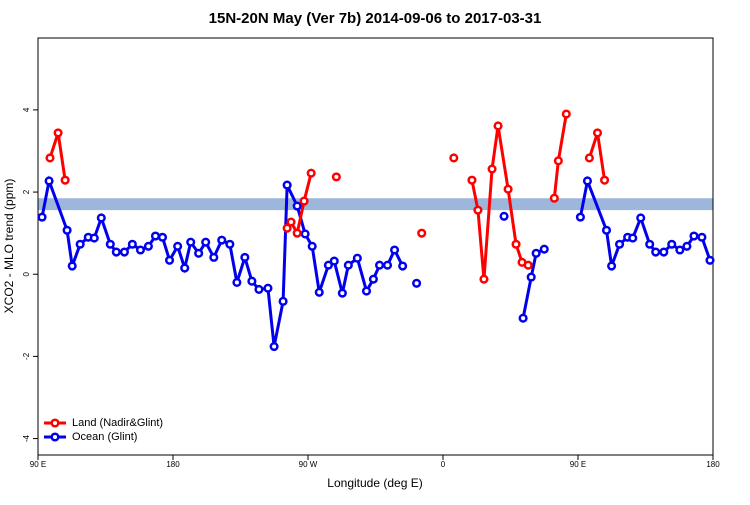  Describe the element at coordinates (26, 191) in the screenshot. I see `y-tick-label: 2` at that location.